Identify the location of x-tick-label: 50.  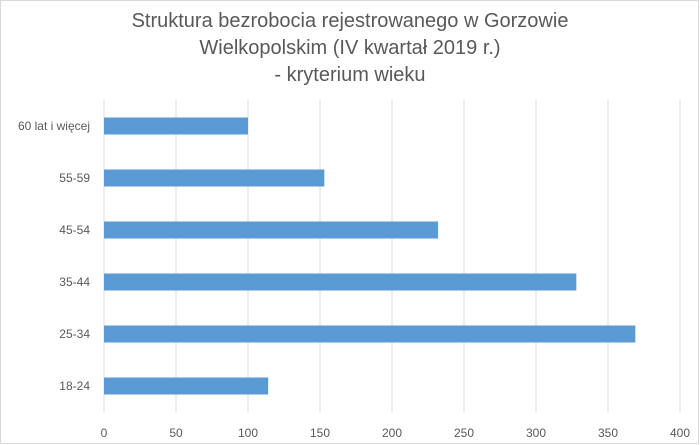
(176, 433).